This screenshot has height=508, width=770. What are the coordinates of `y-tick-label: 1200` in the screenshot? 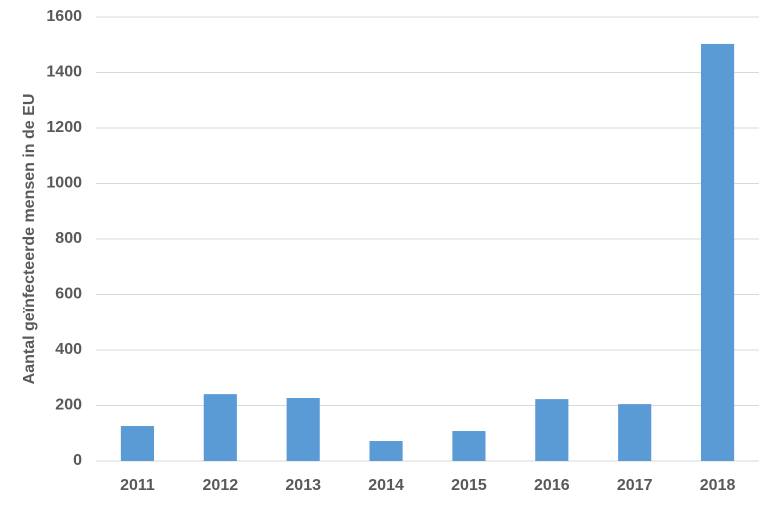 It's located at (64, 127).